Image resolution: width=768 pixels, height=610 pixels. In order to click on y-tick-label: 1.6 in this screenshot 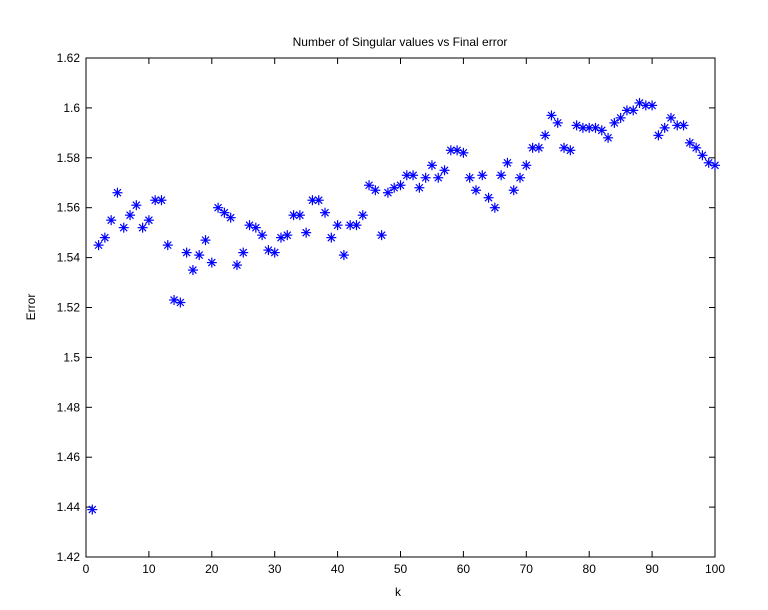, I will do `click(71, 108)`.